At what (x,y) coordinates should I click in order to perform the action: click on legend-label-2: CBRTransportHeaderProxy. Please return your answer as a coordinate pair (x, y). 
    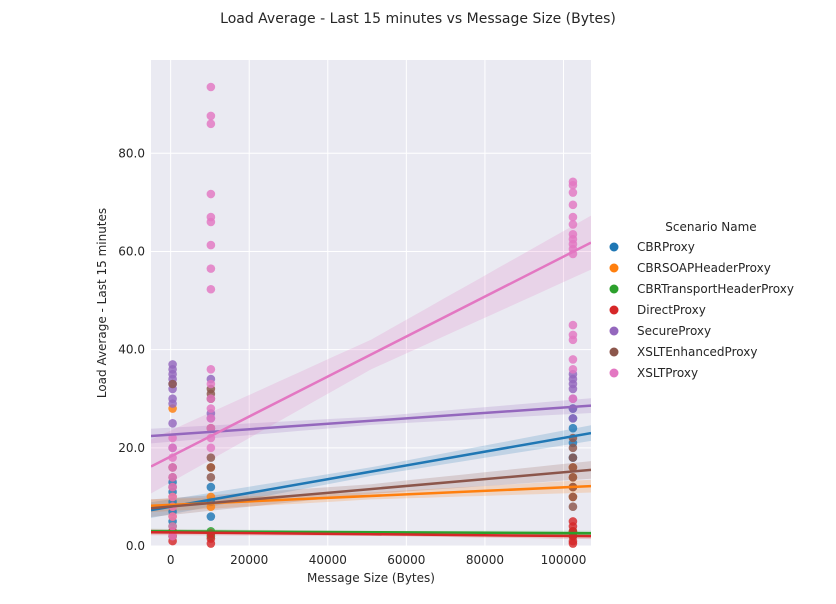
    Looking at the image, I should click on (715, 289).